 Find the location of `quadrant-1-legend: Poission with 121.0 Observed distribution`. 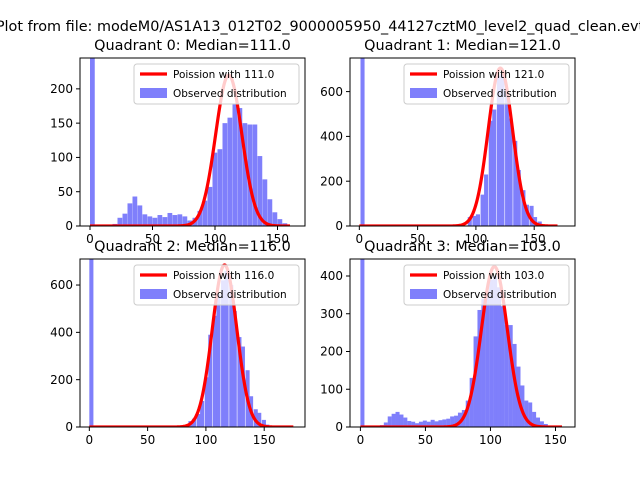

quadrant-1-legend: Poission with 121.0 Observed distribution is located at coordinates (486, 84).